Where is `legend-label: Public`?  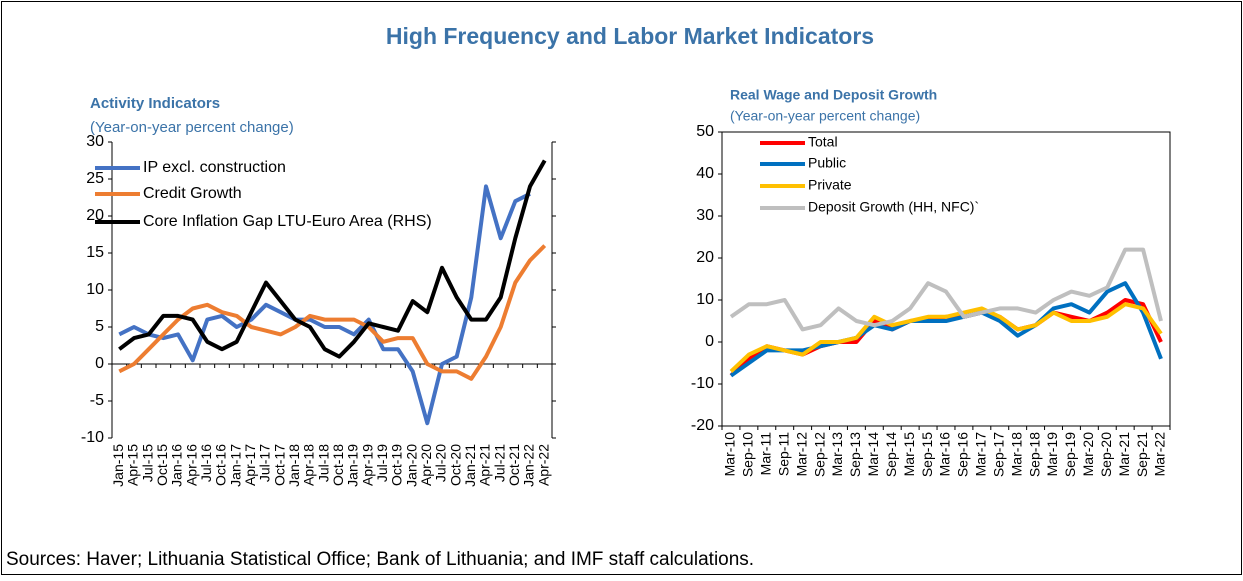 legend-label: Public is located at coordinates (827, 163).